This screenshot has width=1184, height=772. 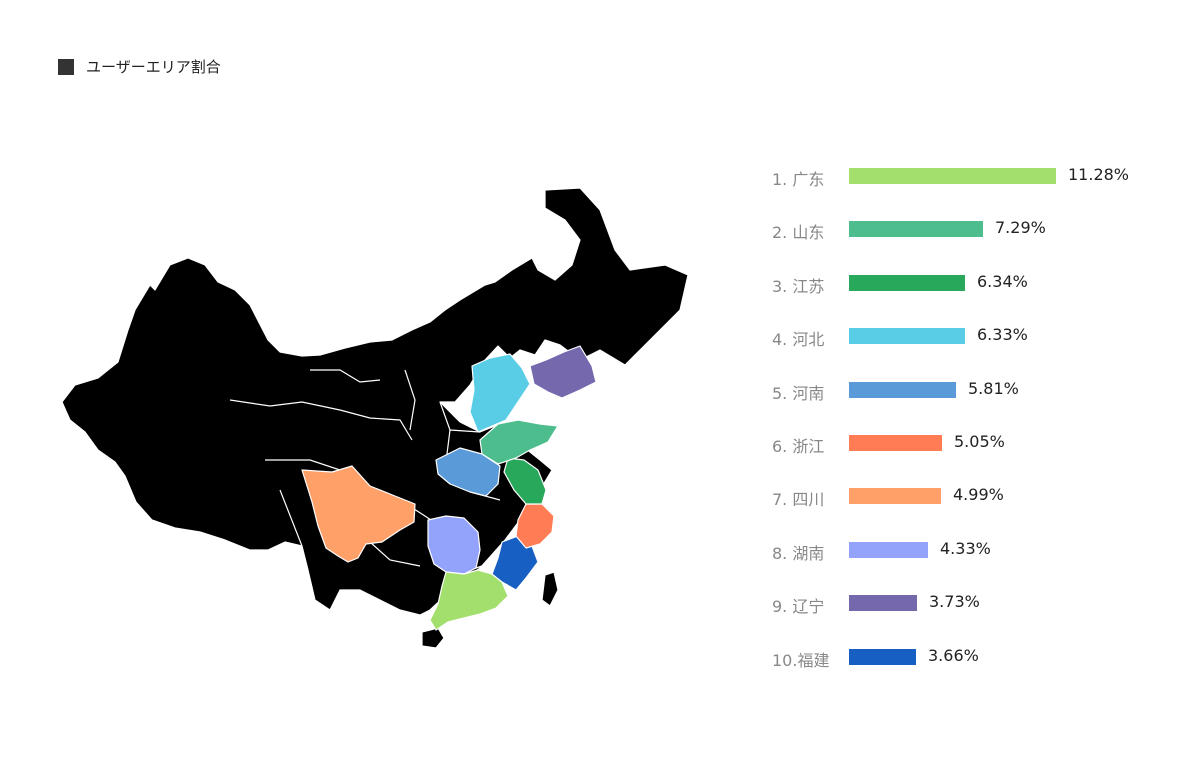 What do you see at coordinates (798, 446) in the screenshot?
I see `rank-label: 6. 浙江` at bounding box center [798, 446].